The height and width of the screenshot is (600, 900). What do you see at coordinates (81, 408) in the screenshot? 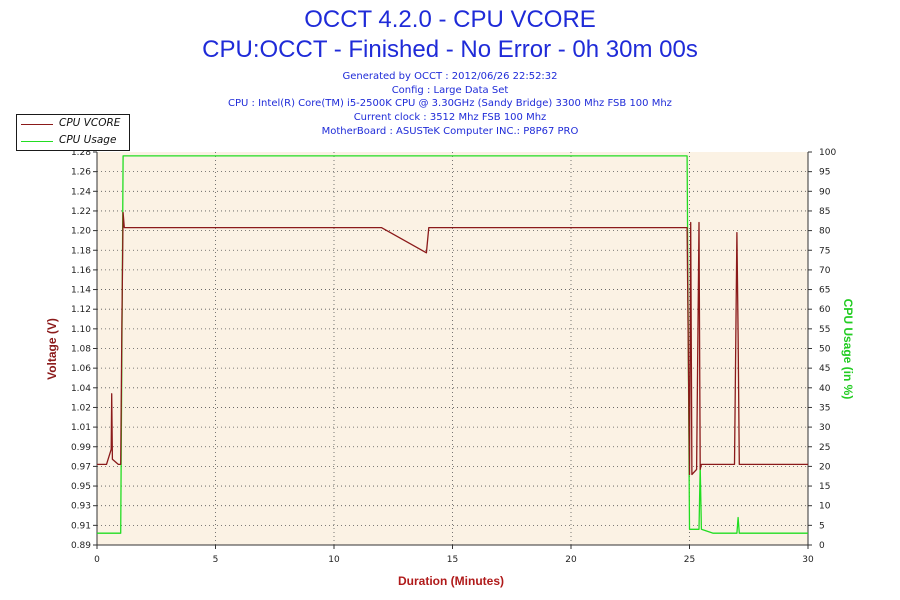
I see `tick-label-left: 1.02` at bounding box center [81, 408].